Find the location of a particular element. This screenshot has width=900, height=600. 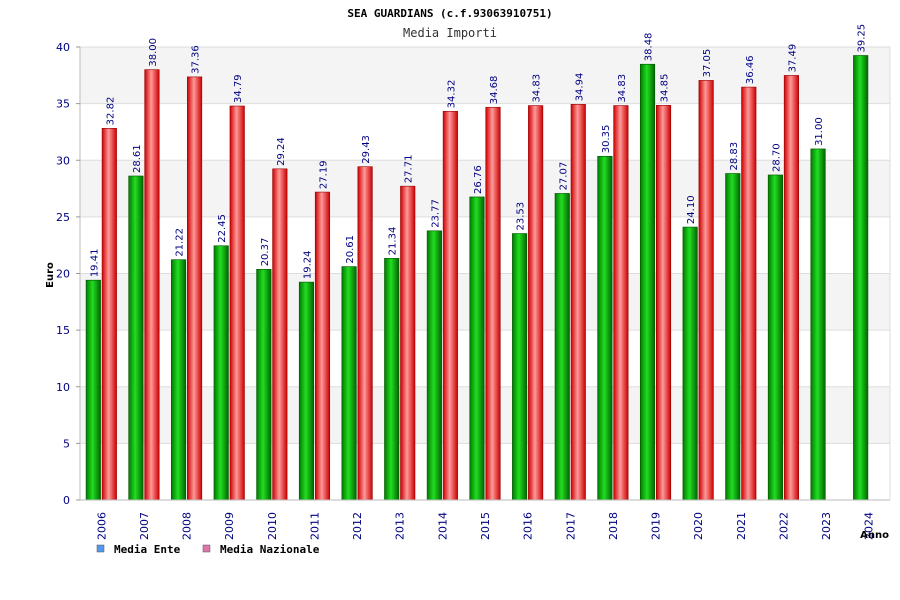

value-label: 20.61 is located at coordinates (350, 249).